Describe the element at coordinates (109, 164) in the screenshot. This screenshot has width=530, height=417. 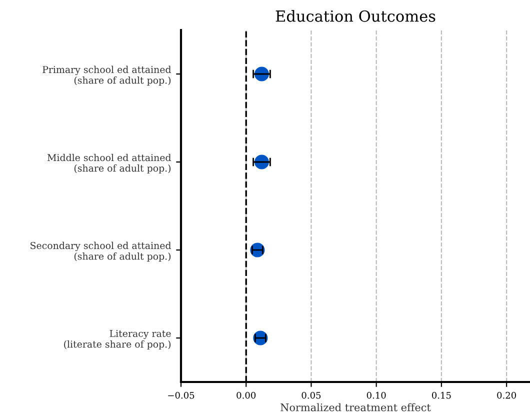
I see `y-tick-label: Middle school ed attained (share of adult pop.)` at that location.